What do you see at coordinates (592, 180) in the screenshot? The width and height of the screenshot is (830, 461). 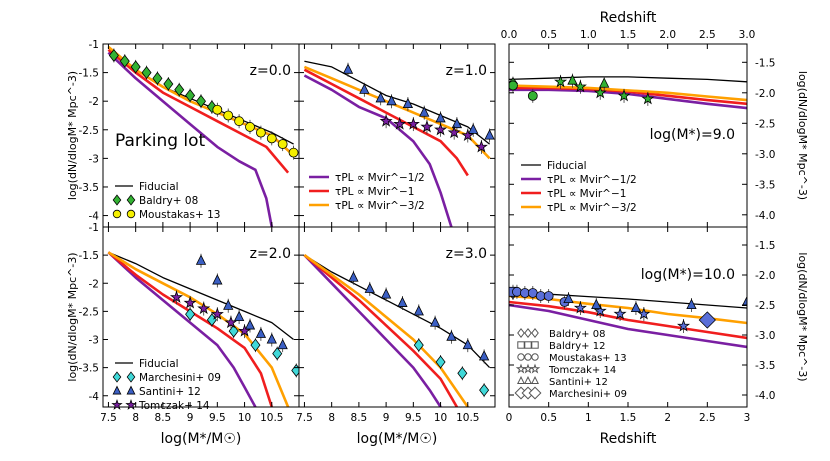 I see `legend-label: τPL ∝ Mvir^−1/2` at bounding box center [592, 180].